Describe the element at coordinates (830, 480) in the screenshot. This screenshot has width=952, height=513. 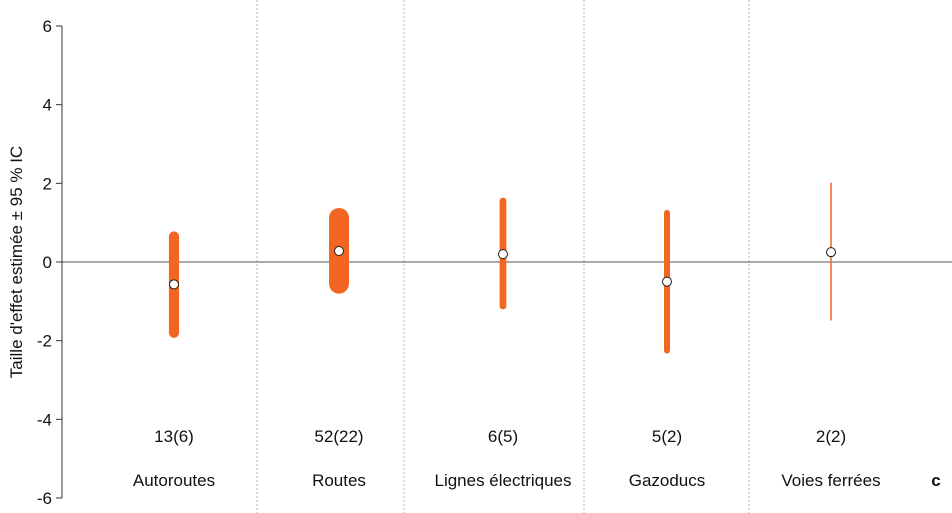
I see `category-label: Voies ferrées` at that location.